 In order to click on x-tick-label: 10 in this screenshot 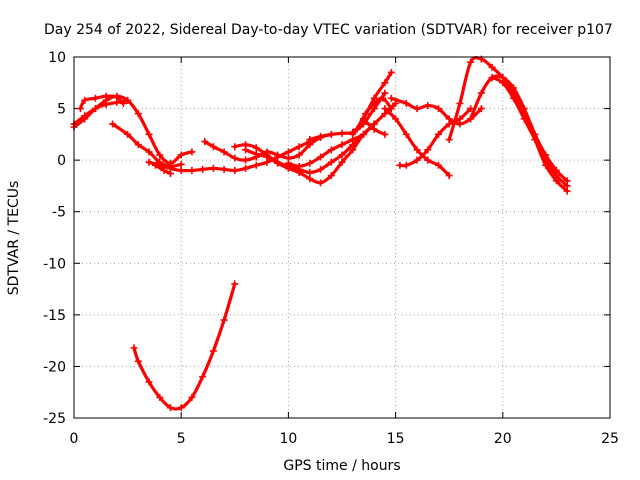, I will do `click(288, 439)`.